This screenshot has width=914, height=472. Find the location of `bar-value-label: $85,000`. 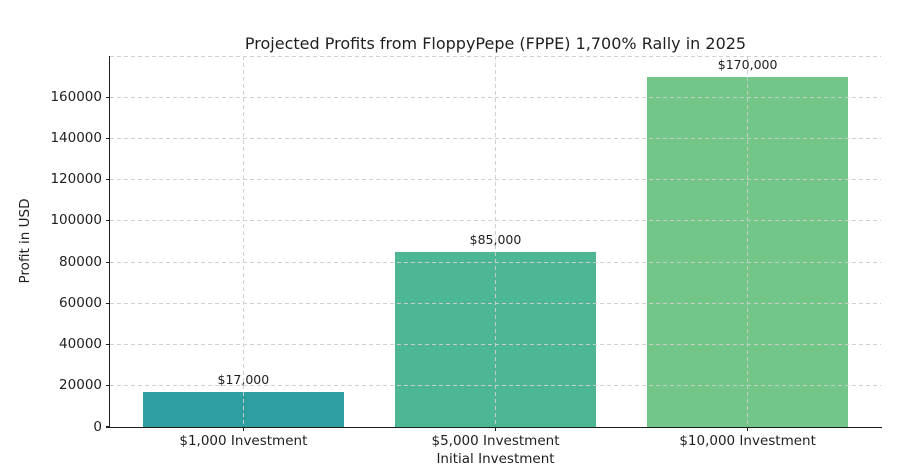

bar-value-label: $85,000 is located at coordinates (495, 239).